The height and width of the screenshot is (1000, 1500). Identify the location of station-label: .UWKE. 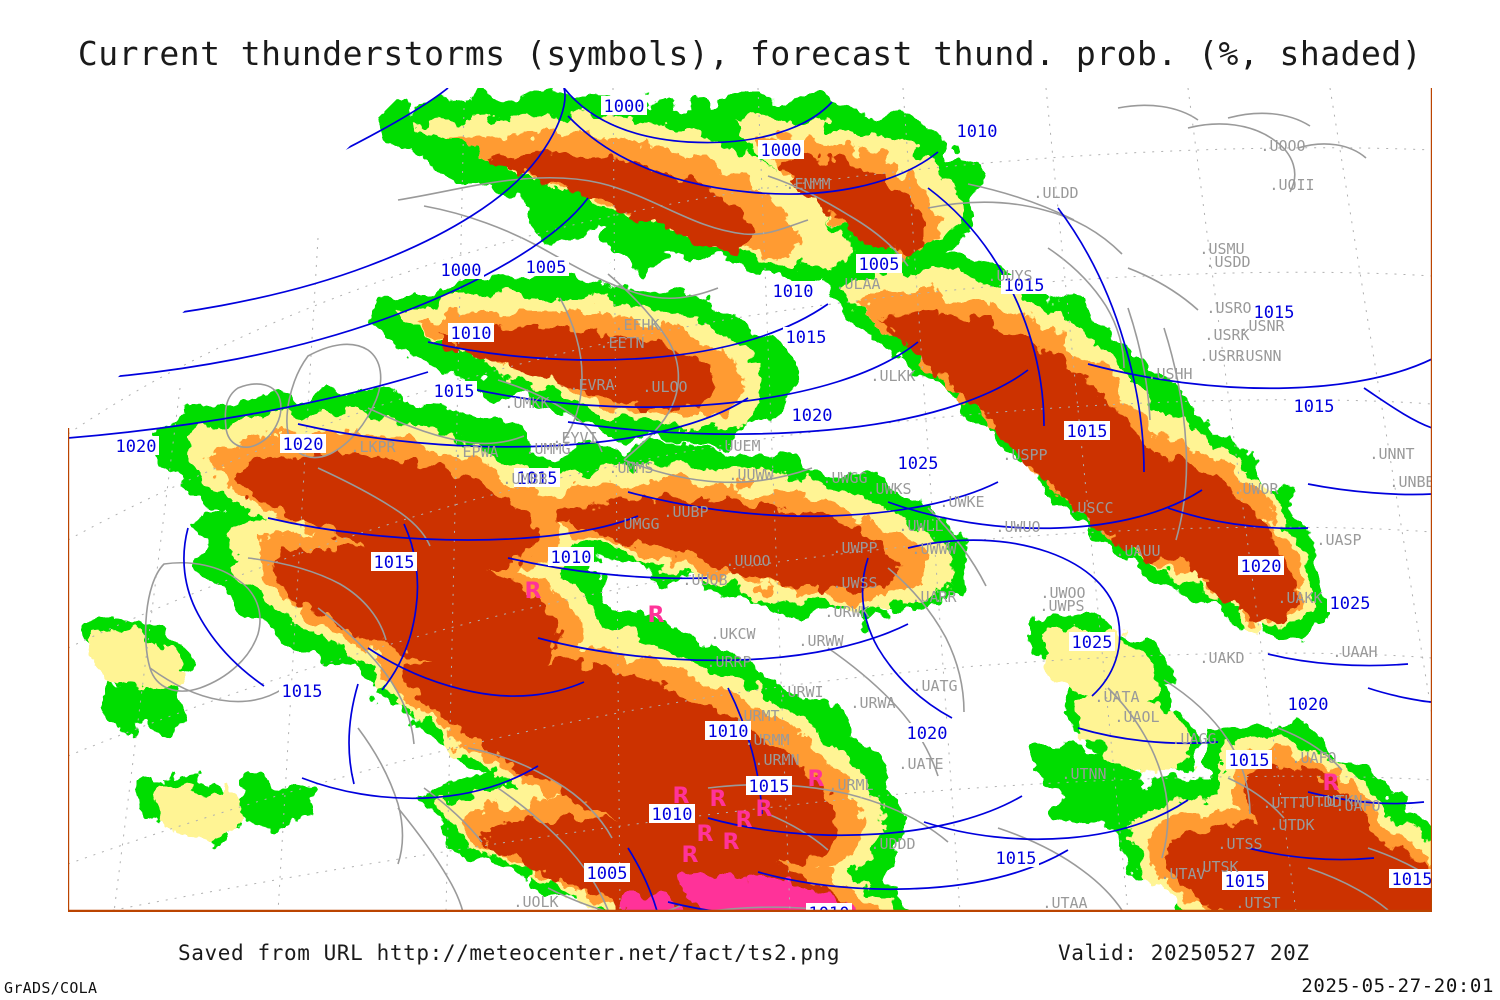
(961, 502).